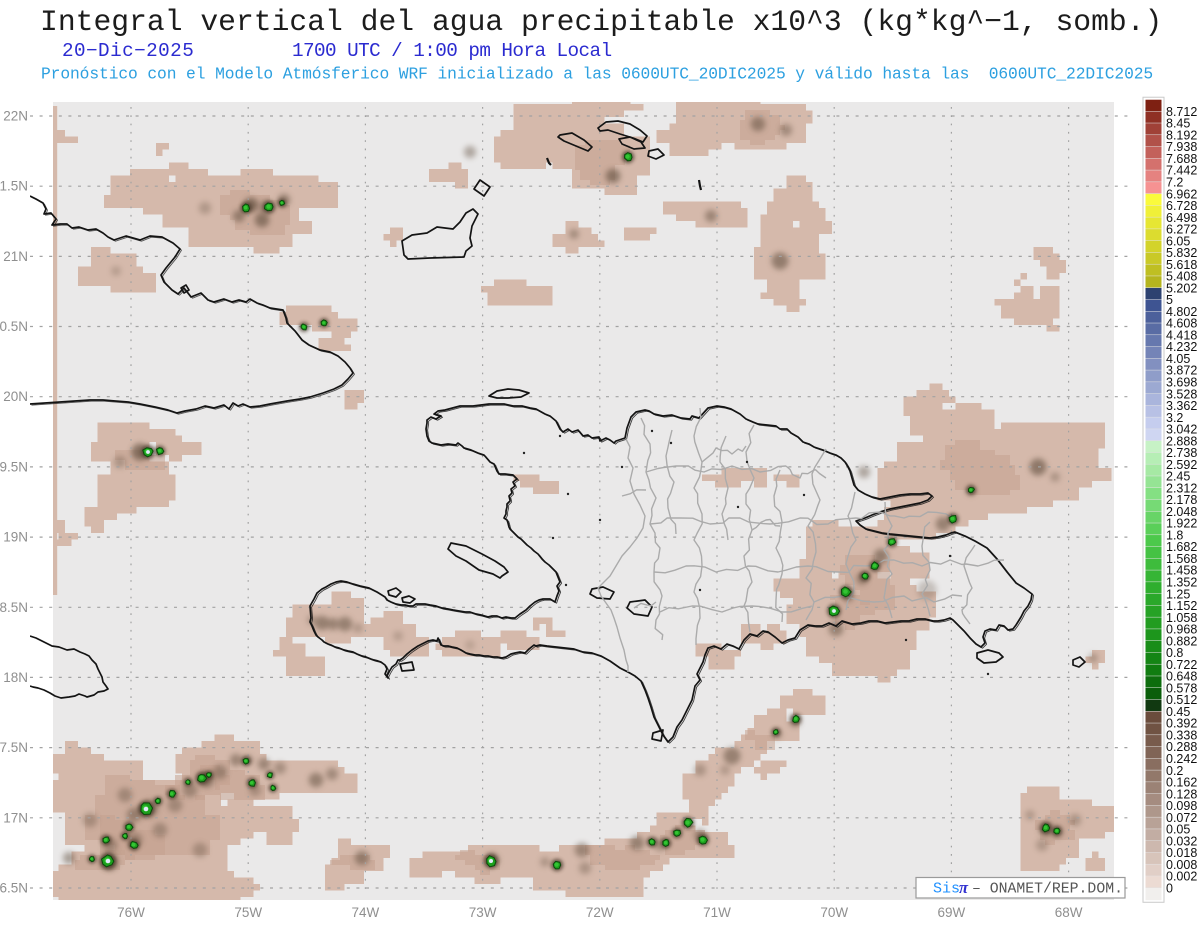 This screenshot has height=927, width=1200. What do you see at coordinates (131, 912) in the screenshot?
I see `svg-text: 76W` at bounding box center [131, 912].